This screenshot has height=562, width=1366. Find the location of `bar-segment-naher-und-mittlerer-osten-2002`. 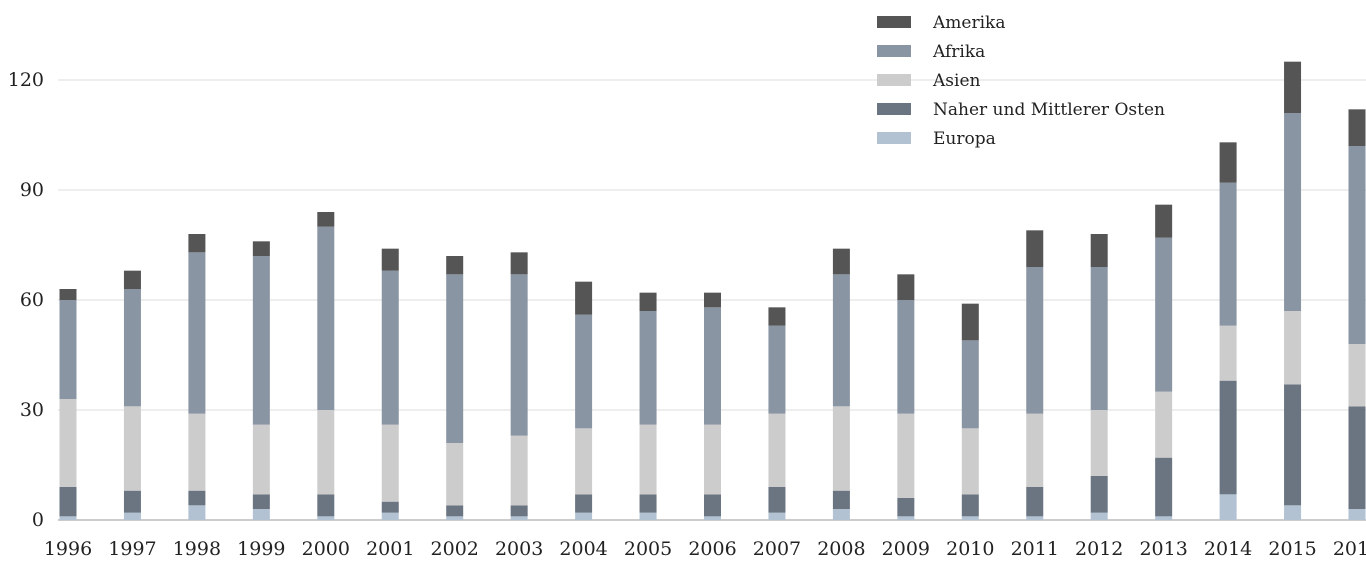

bar-segment-naher-und-mittlerer-osten-2002 is located at coordinates (455, 511).